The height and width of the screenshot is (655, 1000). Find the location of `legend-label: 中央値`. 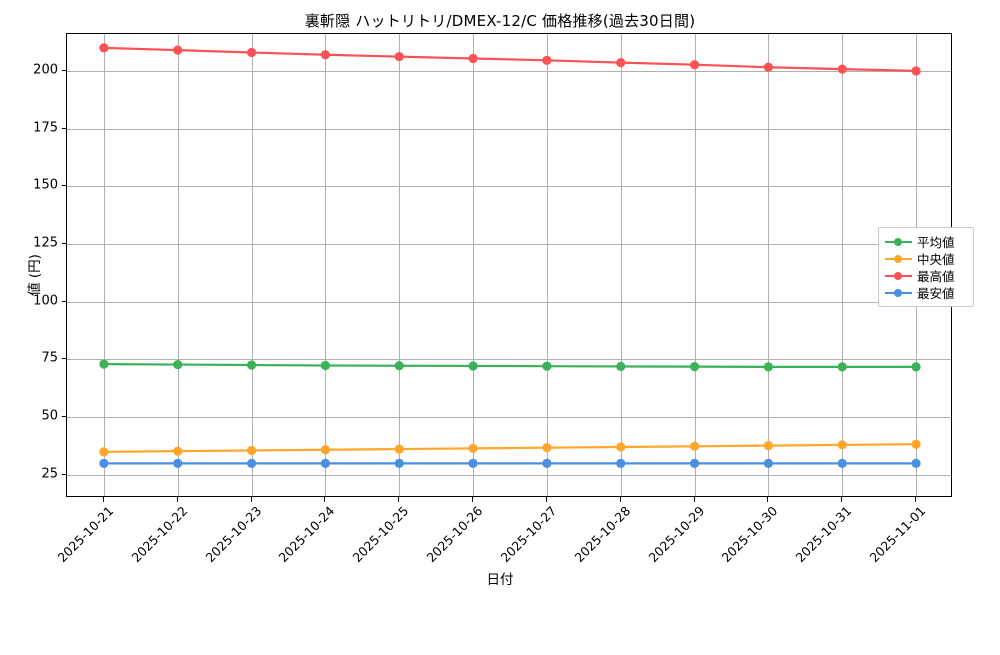

legend-label: 中央値 is located at coordinates (936, 259).